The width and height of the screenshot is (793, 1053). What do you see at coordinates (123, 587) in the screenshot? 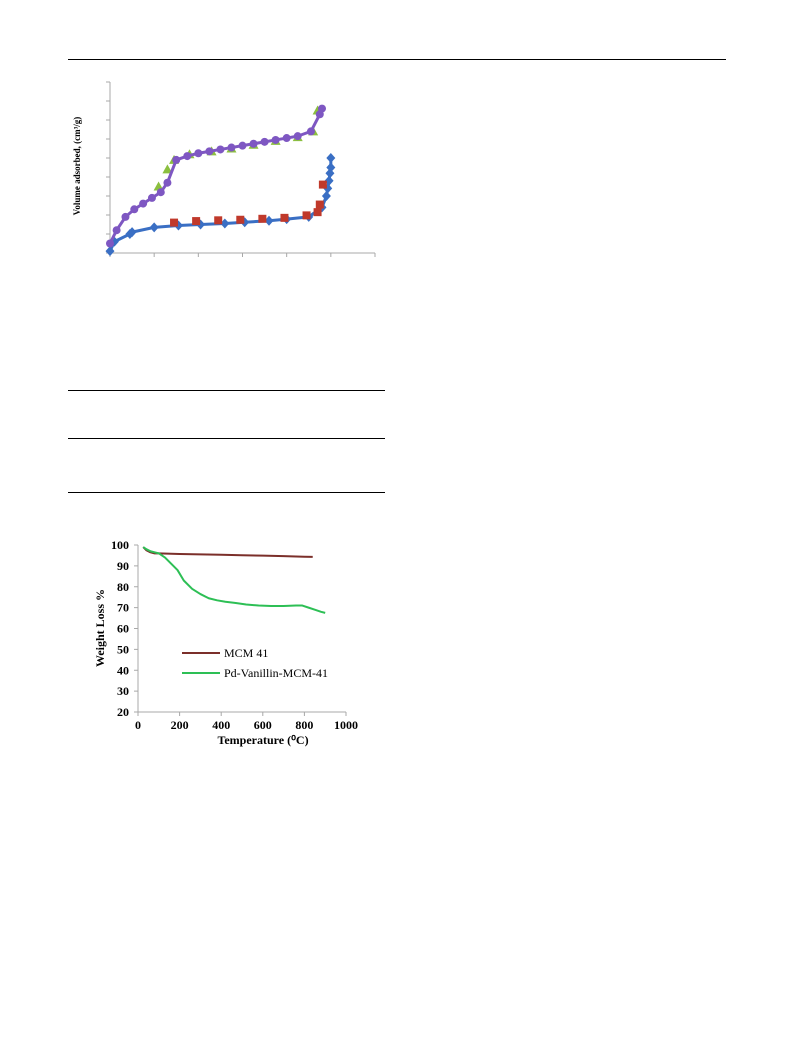
I see `tga-y-tick-label: 80` at bounding box center [123, 587].